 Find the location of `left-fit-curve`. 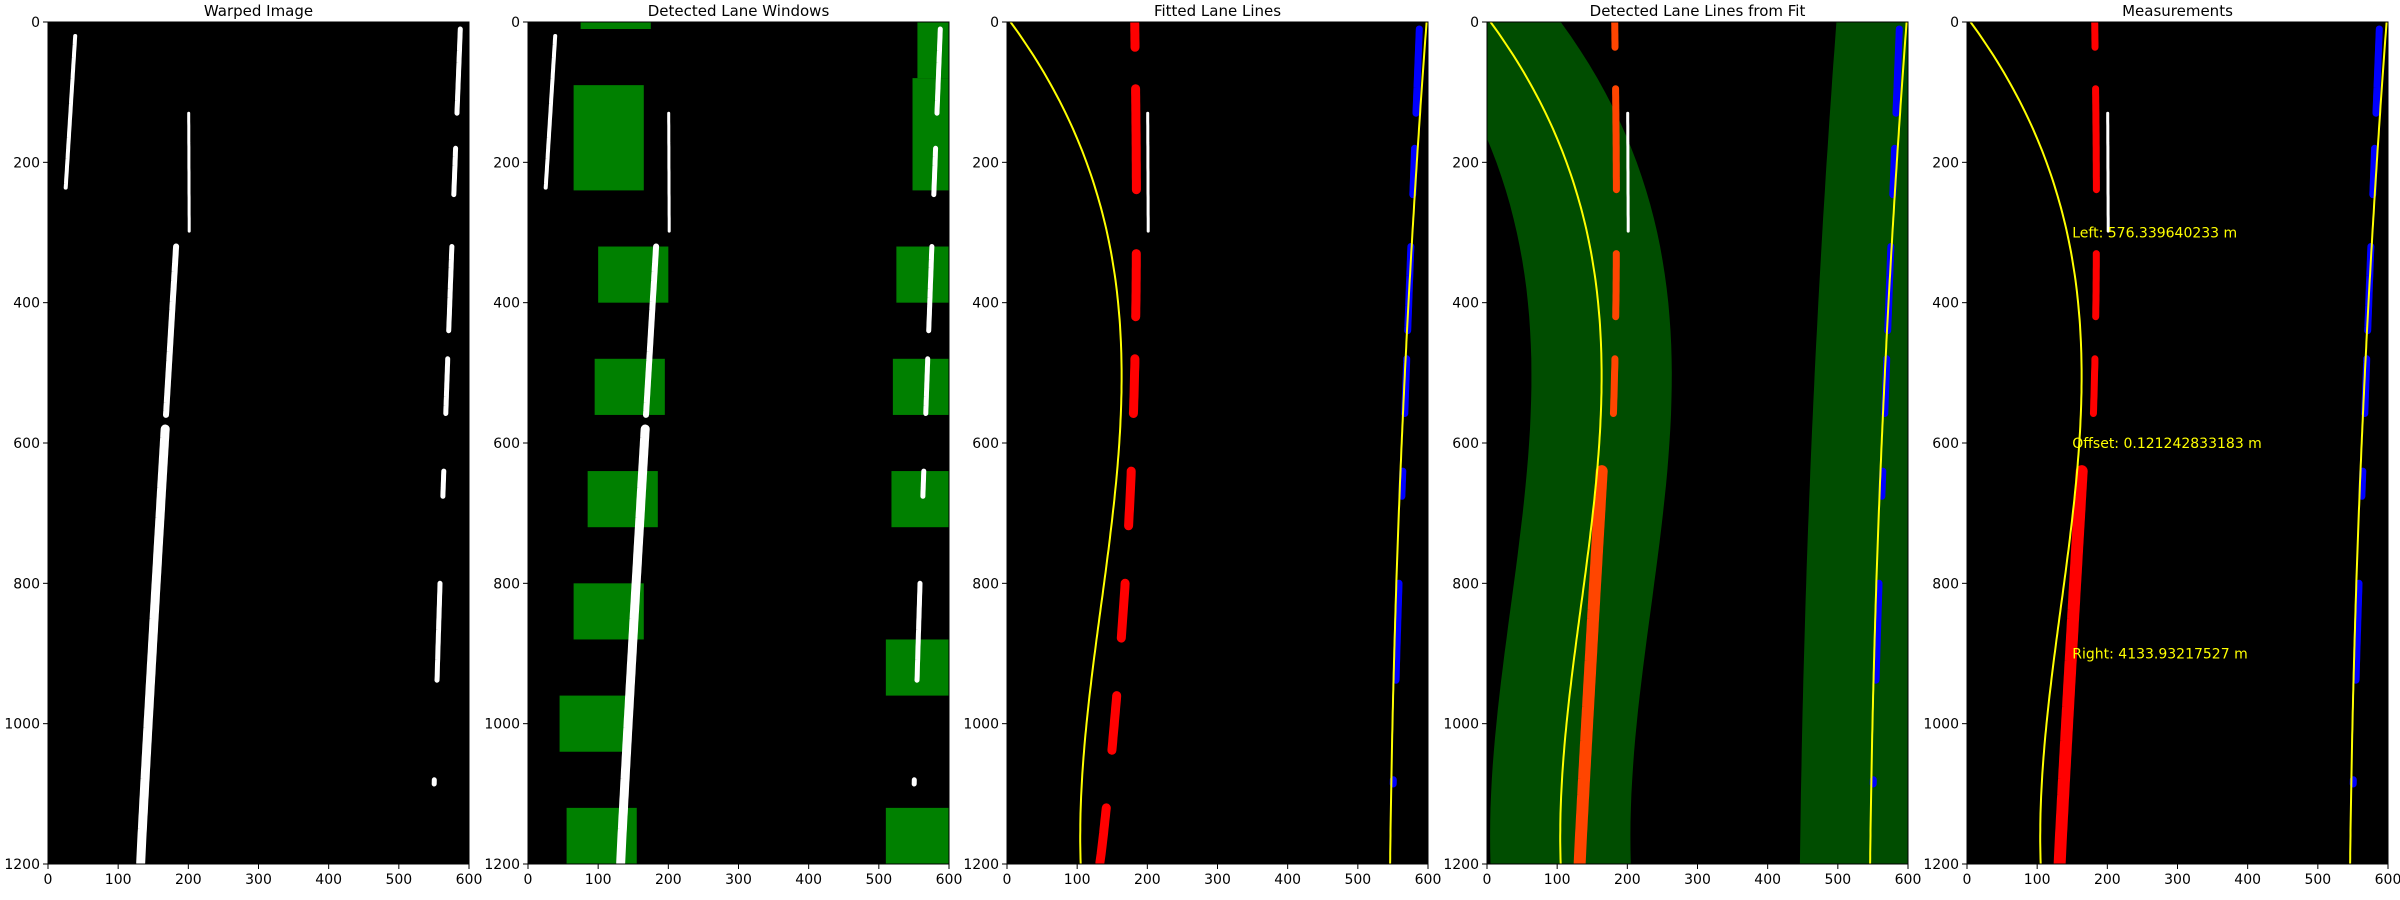

left-fit-curve is located at coordinates (1066, 443).